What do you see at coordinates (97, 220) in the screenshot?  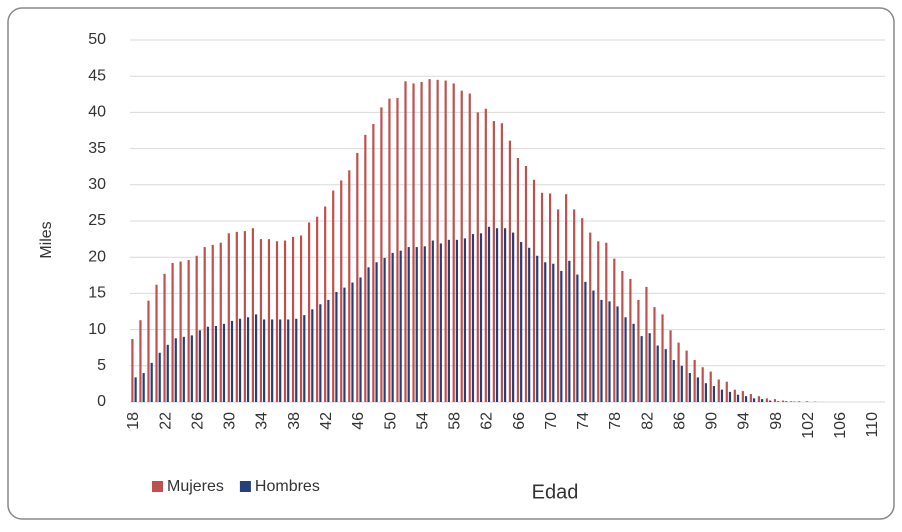 I see `y-tick-label: 25` at bounding box center [97, 220].